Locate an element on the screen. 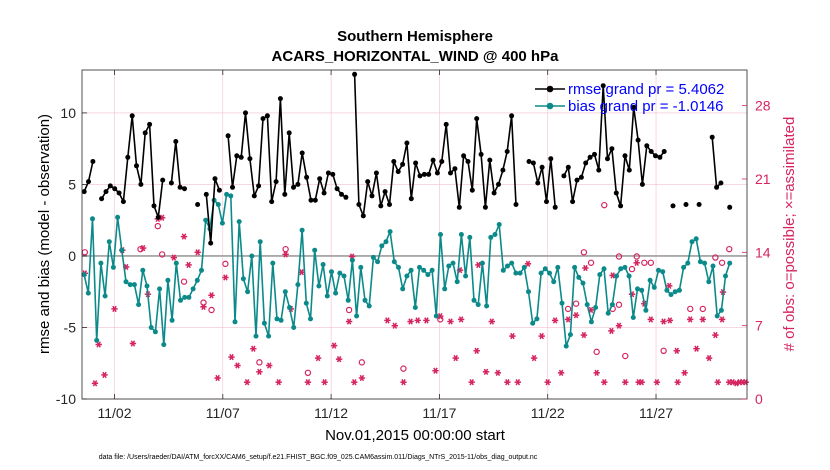 Image resolution: width=830 pixels, height=470 pixels. left-y-axis: -10 -5 0 5 10 is located at coordinates (71, 256).